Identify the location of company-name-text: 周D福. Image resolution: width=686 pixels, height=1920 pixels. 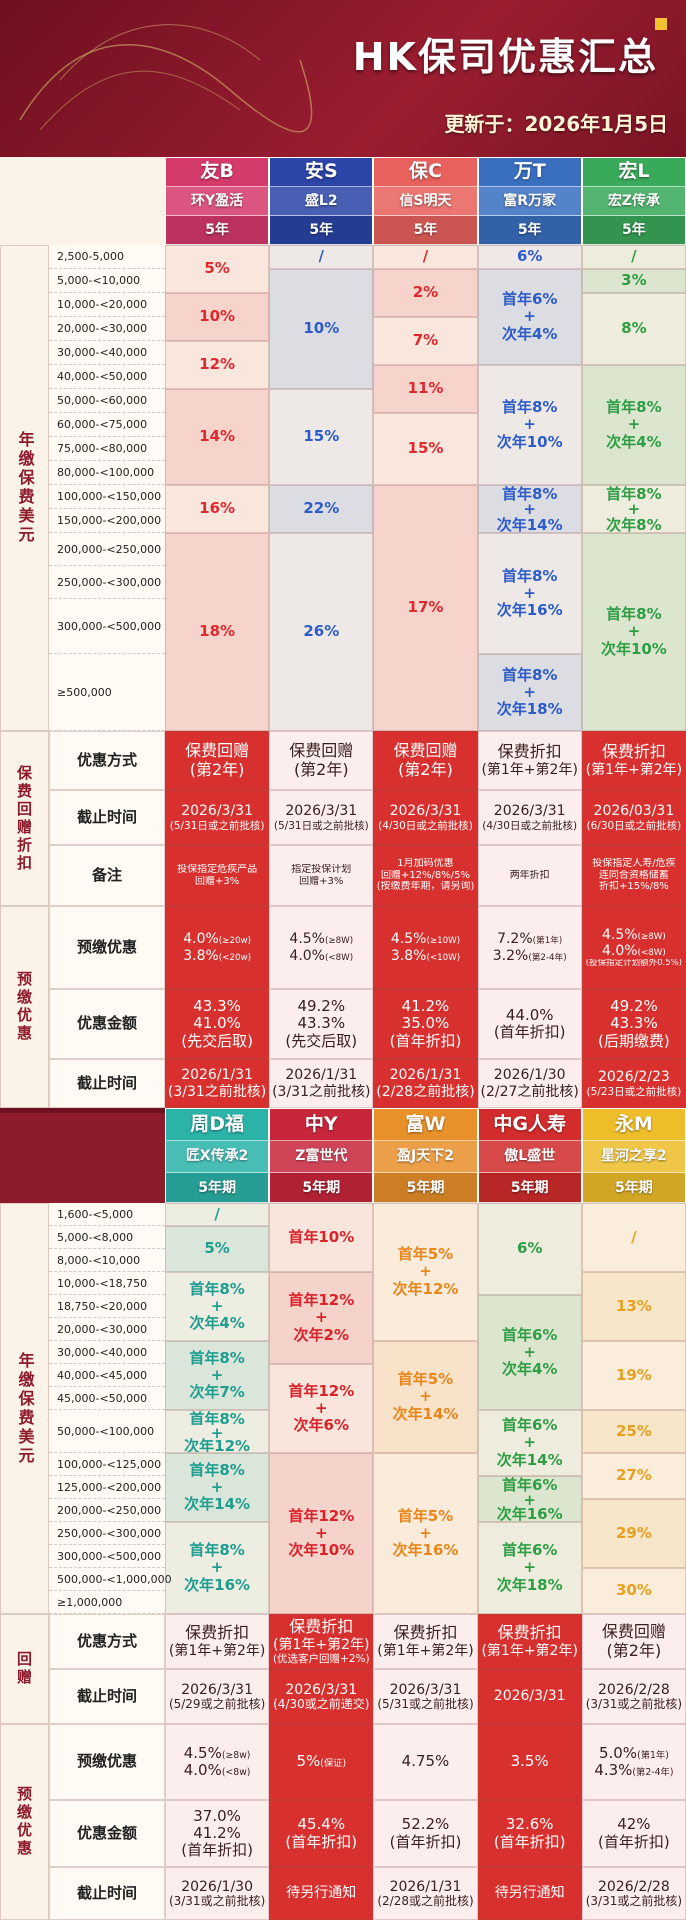
(217, 1124).